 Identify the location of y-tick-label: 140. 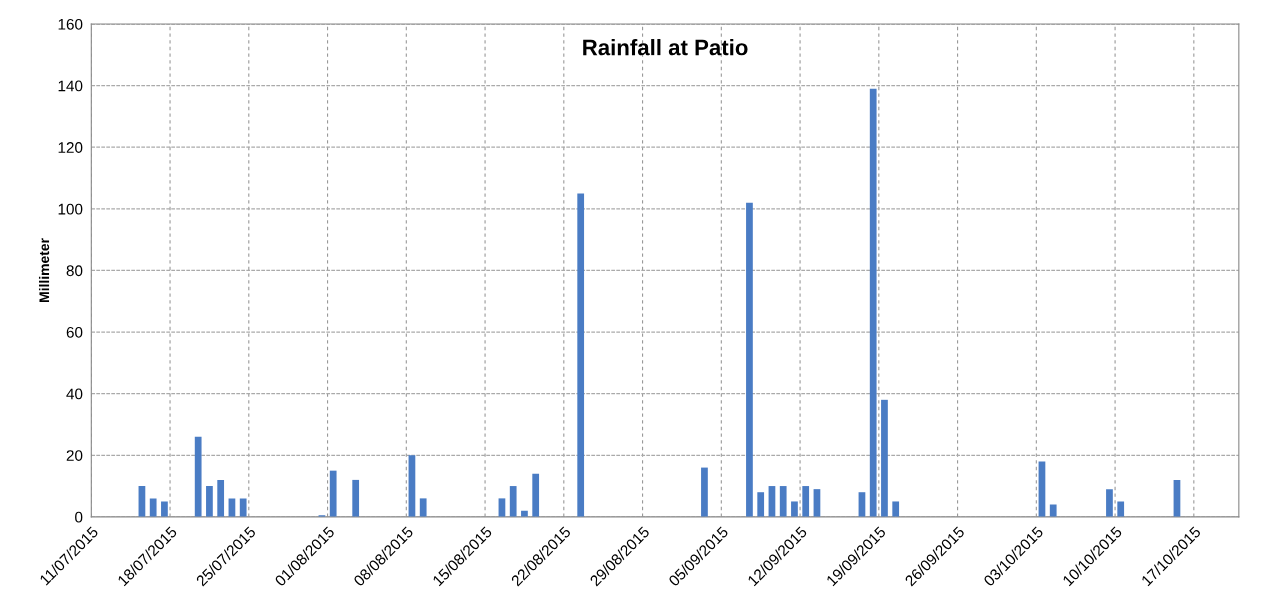
(70, 86).